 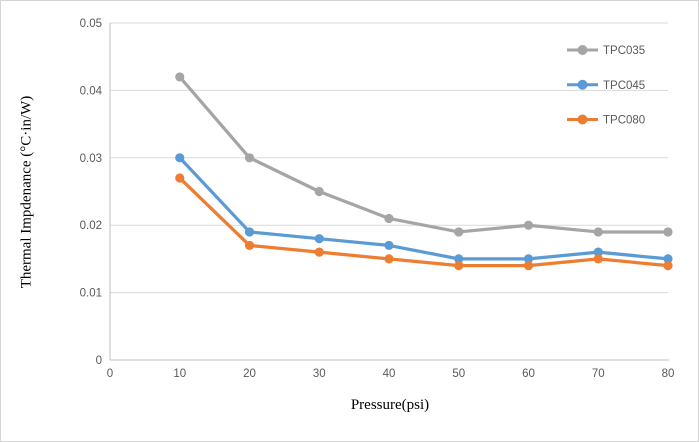 What do you see at coordinates (249, 374) in the screenshot?
I see `x-tick-label: 20` at bounding box center [249, 374].